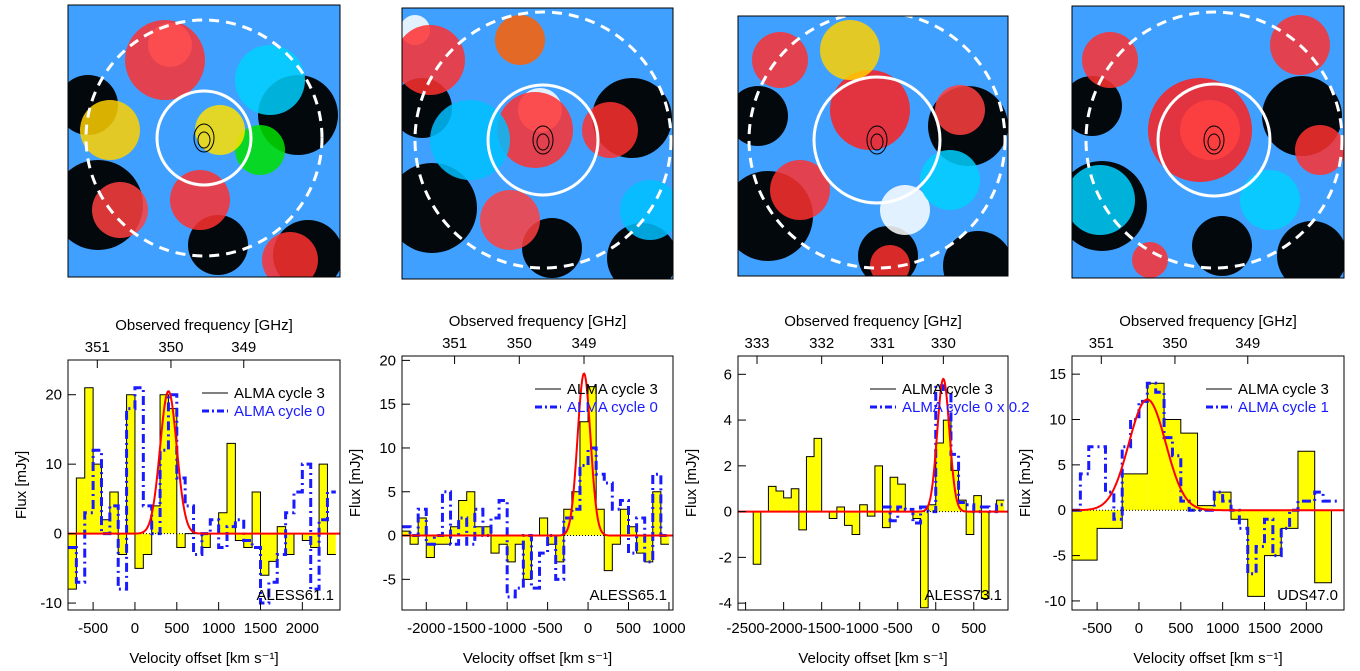 The image size is (1360, 671). Describe the element at coordinates (507, 628) in the screenshot. I see `x-tick-label: -1000` at that location.